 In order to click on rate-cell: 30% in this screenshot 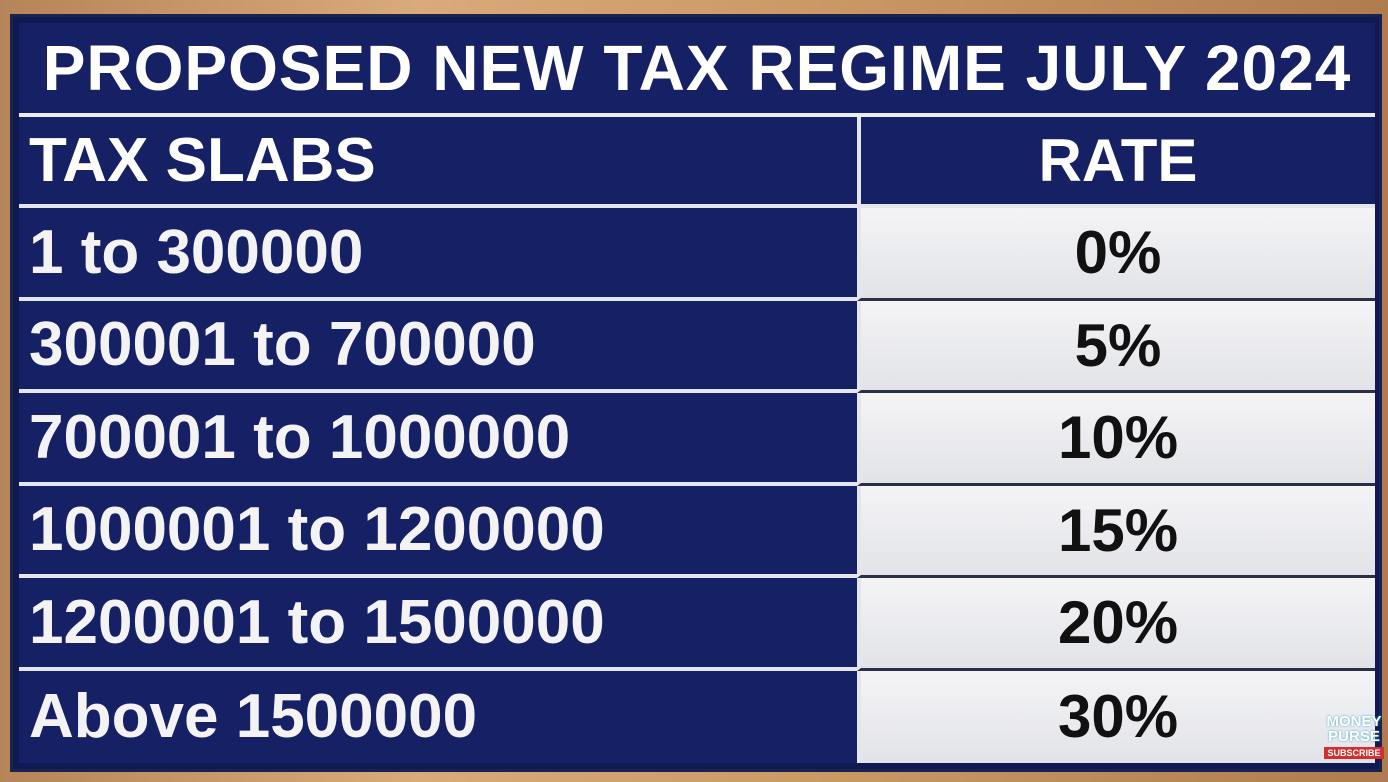, I will do `click(1116, 716)`.